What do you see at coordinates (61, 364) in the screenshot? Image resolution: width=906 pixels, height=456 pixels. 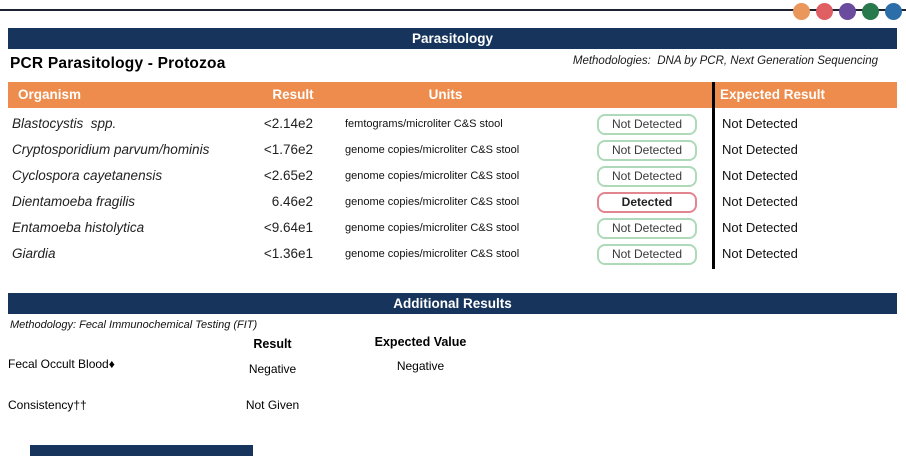 I see `fecal-occult-blood-label: Fecal Occult Blood♦` at bounding box center [61, 364].